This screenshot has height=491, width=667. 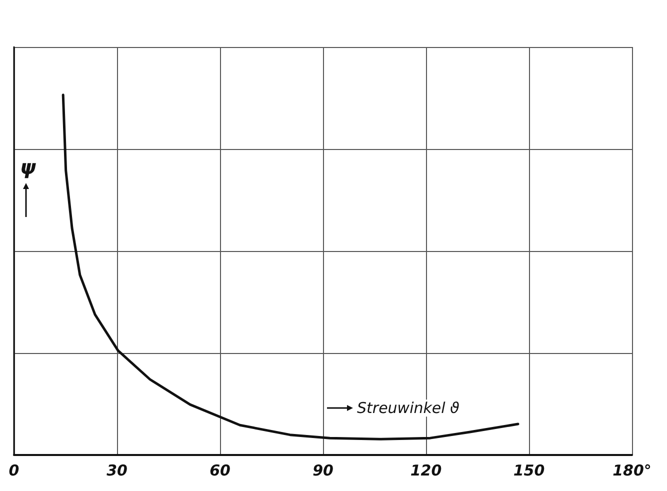 I want to click on x-tick-label: 30, so click(x=117, y=471).